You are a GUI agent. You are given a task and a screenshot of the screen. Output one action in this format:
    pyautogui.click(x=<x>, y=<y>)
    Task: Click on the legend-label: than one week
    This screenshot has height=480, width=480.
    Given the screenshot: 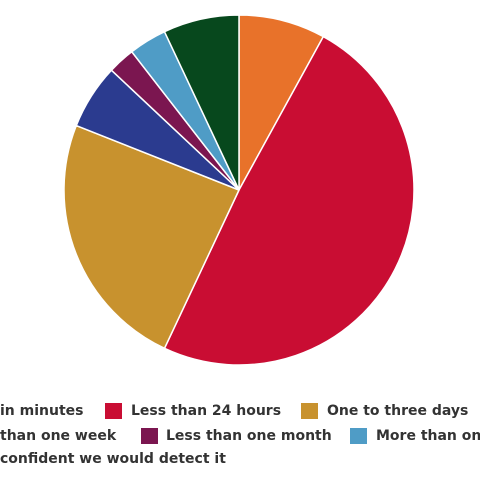 What is the action you would take?
    pyautogui.click(x=58, y=436)
    